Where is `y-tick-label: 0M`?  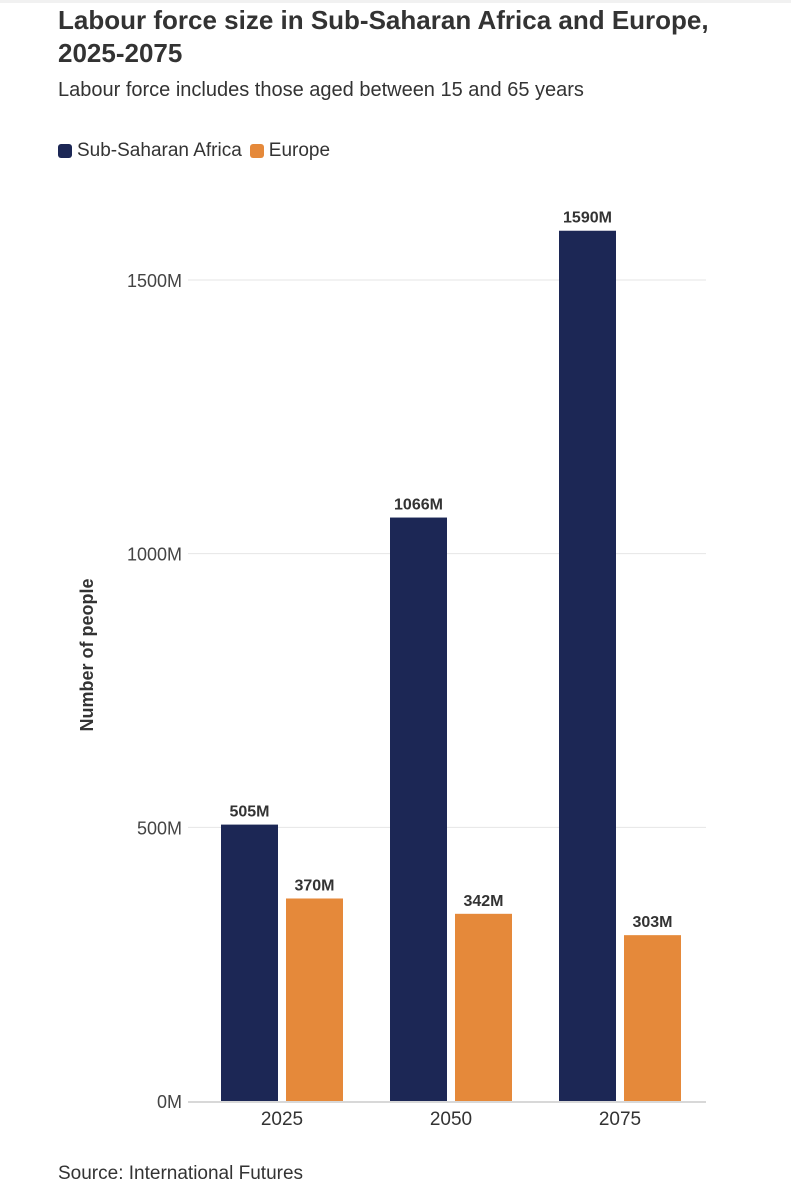
y-tick-label: 0M is located at coordinates (169, 1102).